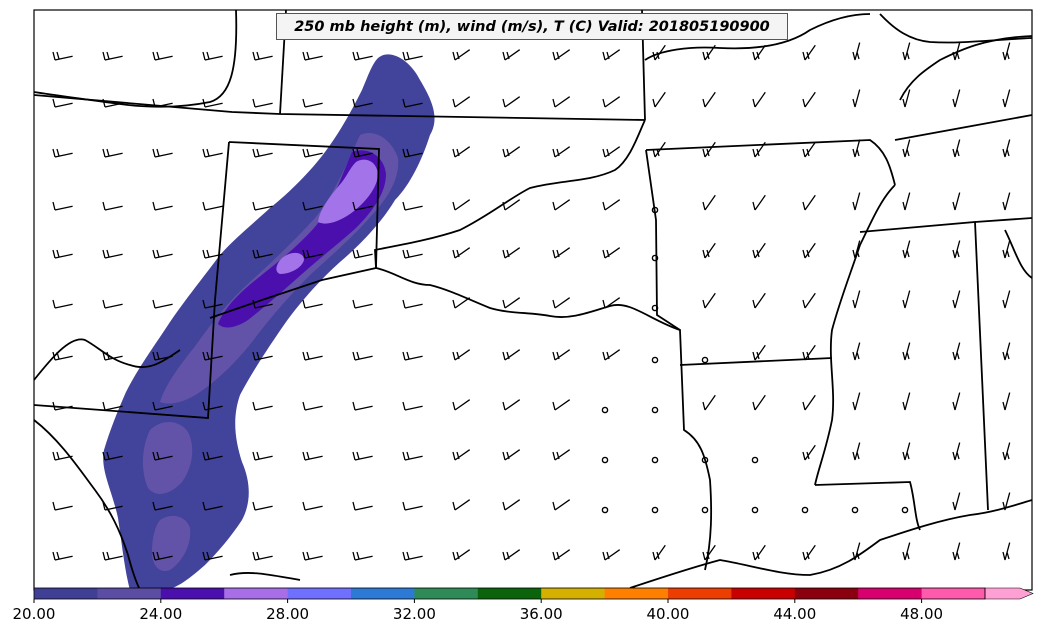  What do you see at coordinates (794, 614) in the screenshot?
I see `colorbar-tick-label: 44.00` at bounding box center [794, 614].